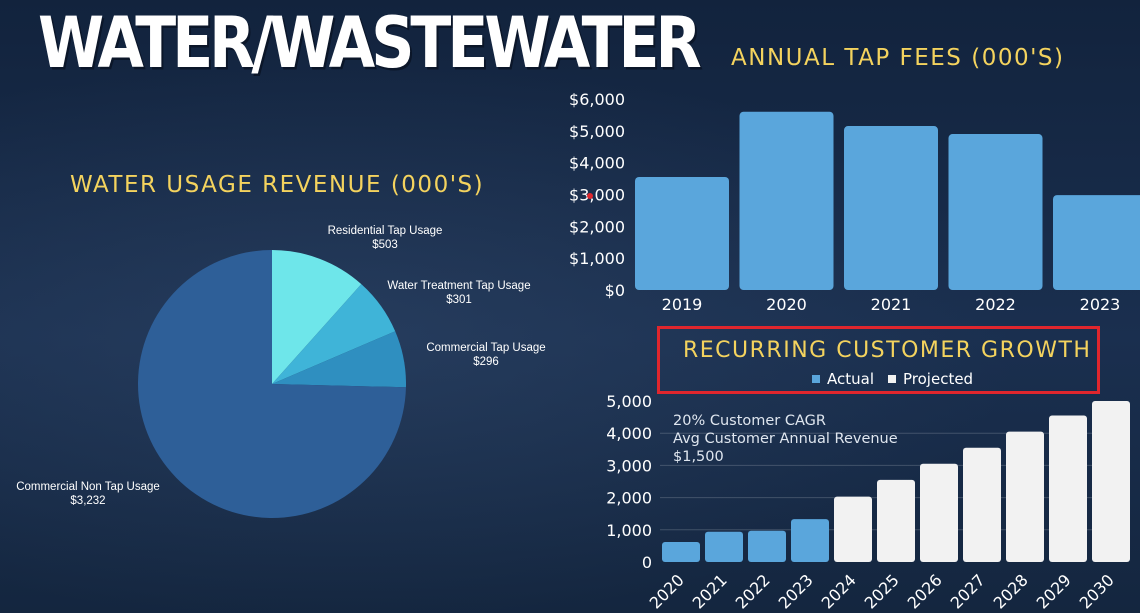 The width and height of the screenshot is (1140, 613). I want to click on y-tick-label: $5,000, so click(597, 131).